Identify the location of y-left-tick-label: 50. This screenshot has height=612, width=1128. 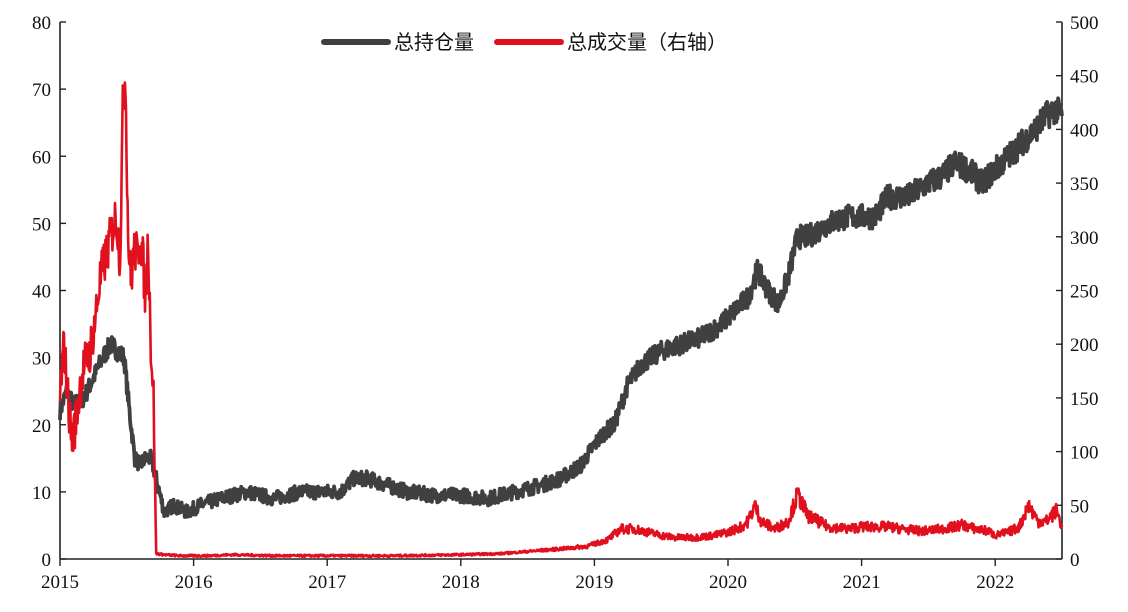
(41, 224).